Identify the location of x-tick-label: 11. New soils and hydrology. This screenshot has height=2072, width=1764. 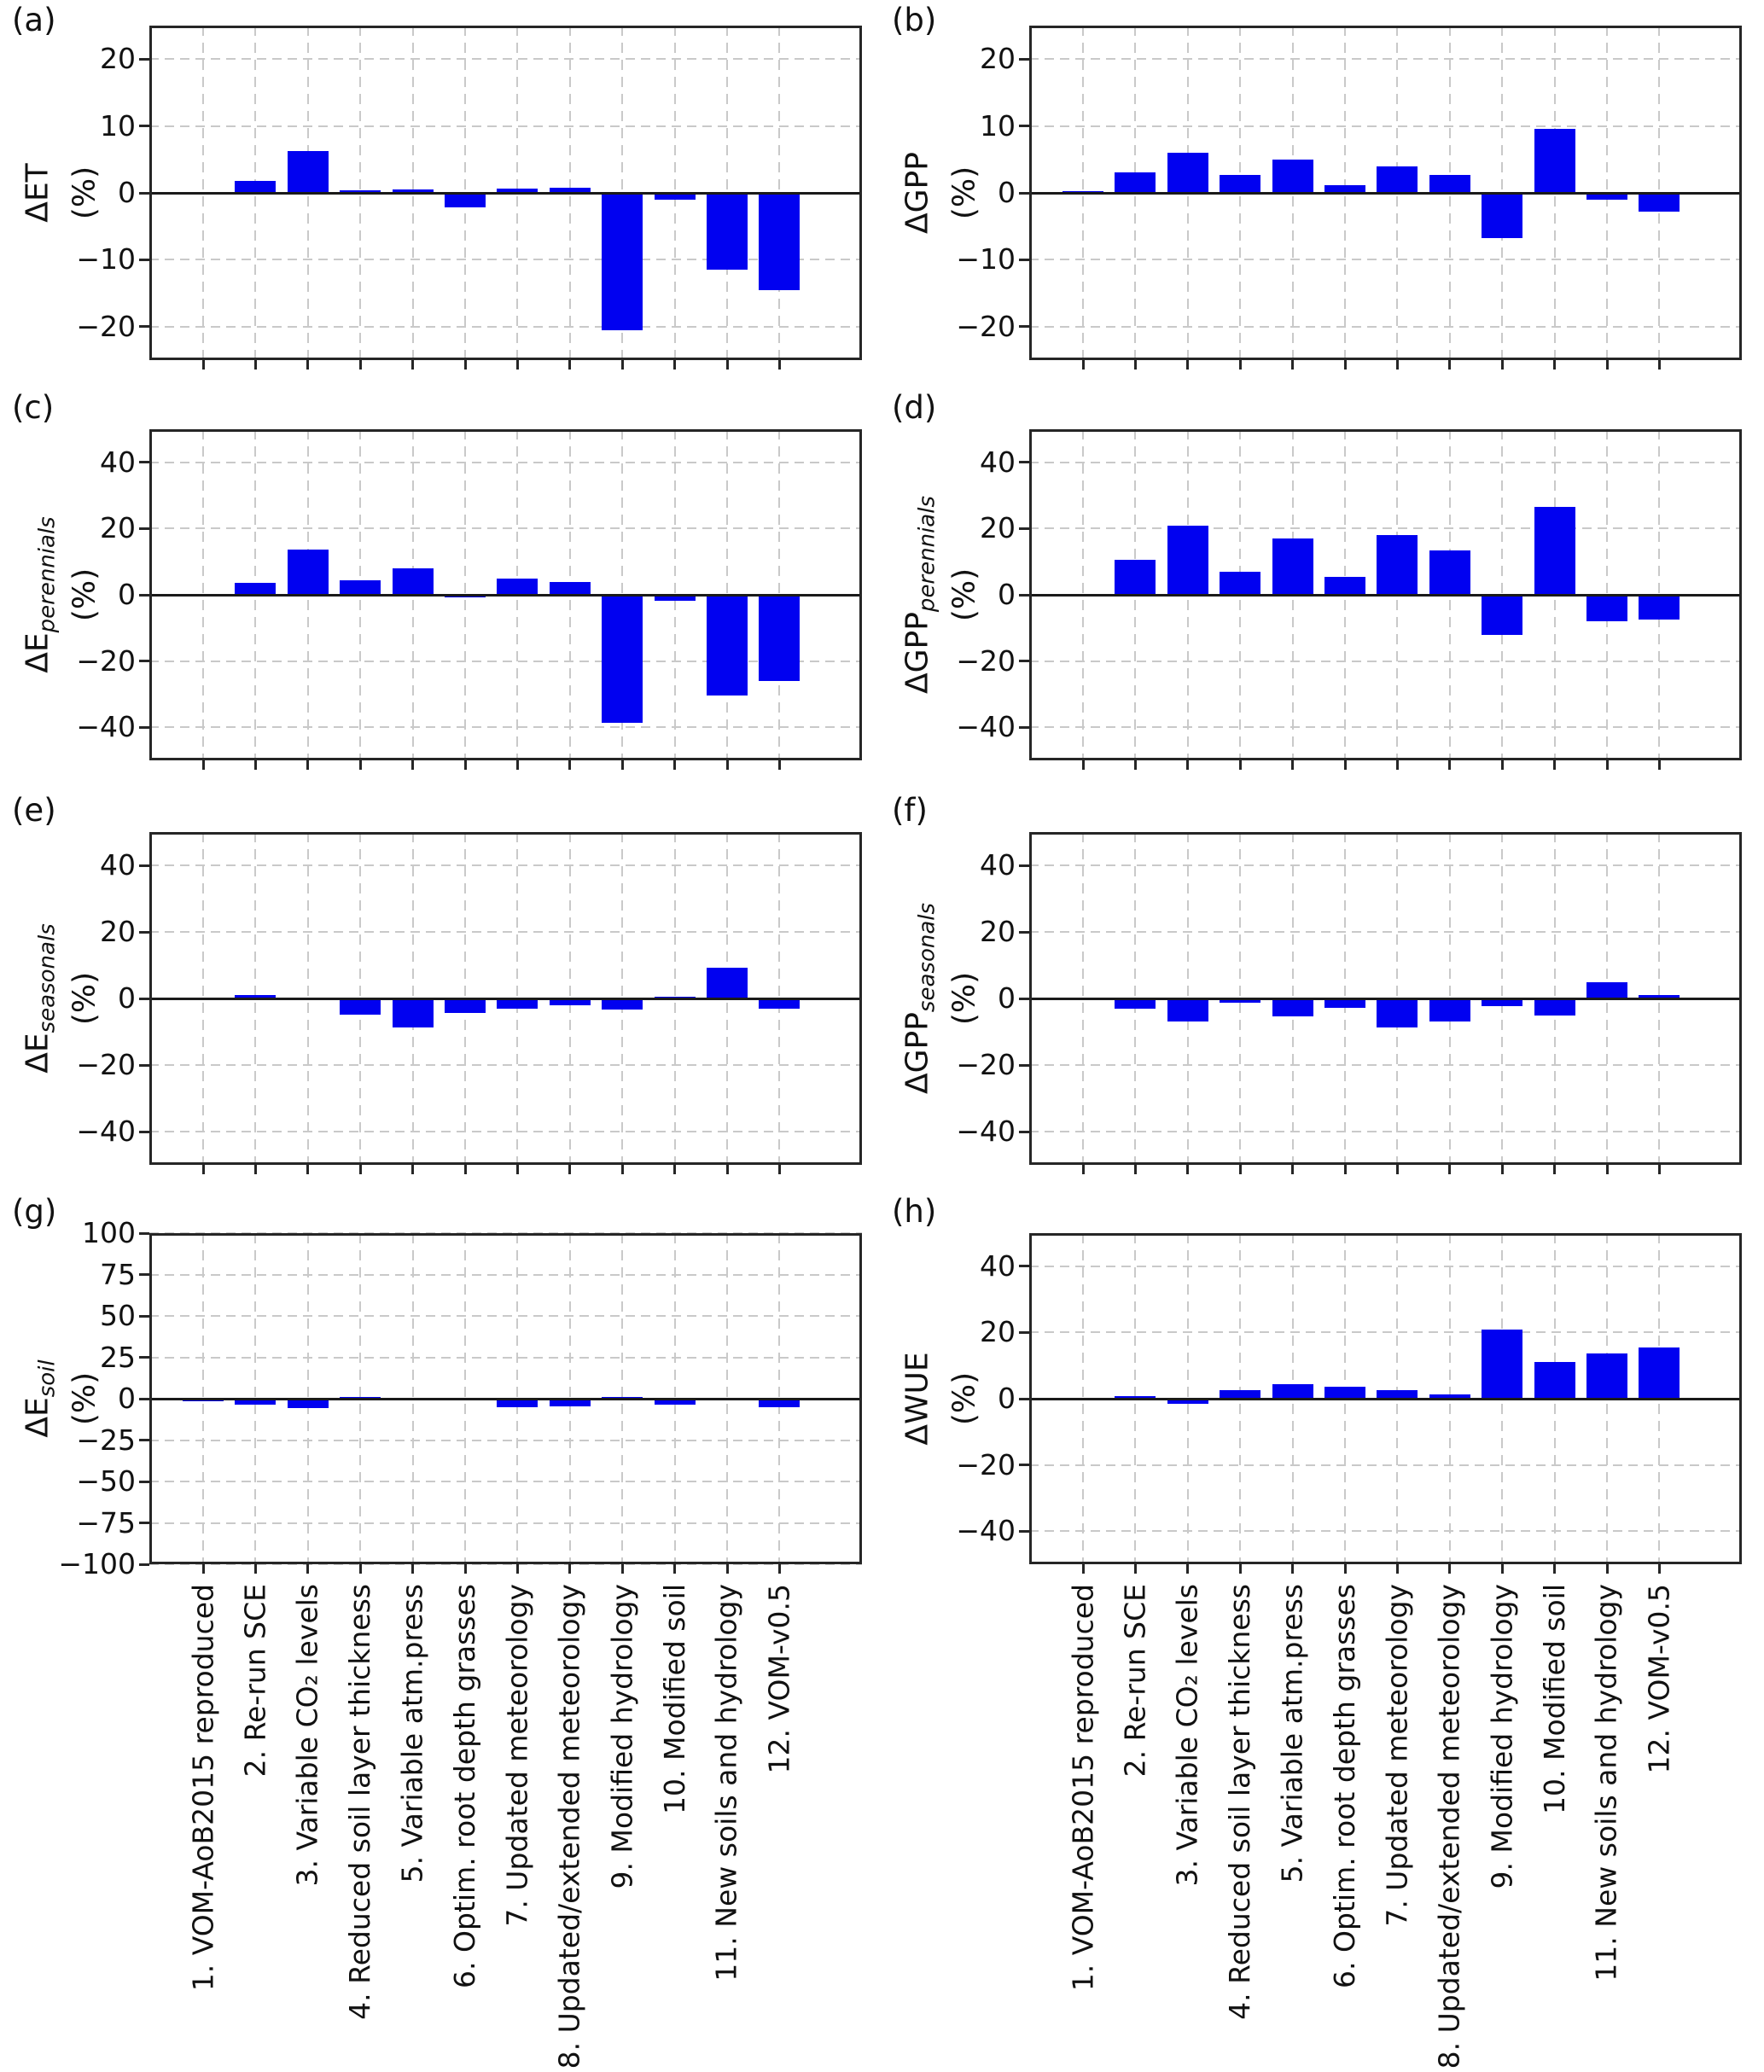
(1607, 1783).